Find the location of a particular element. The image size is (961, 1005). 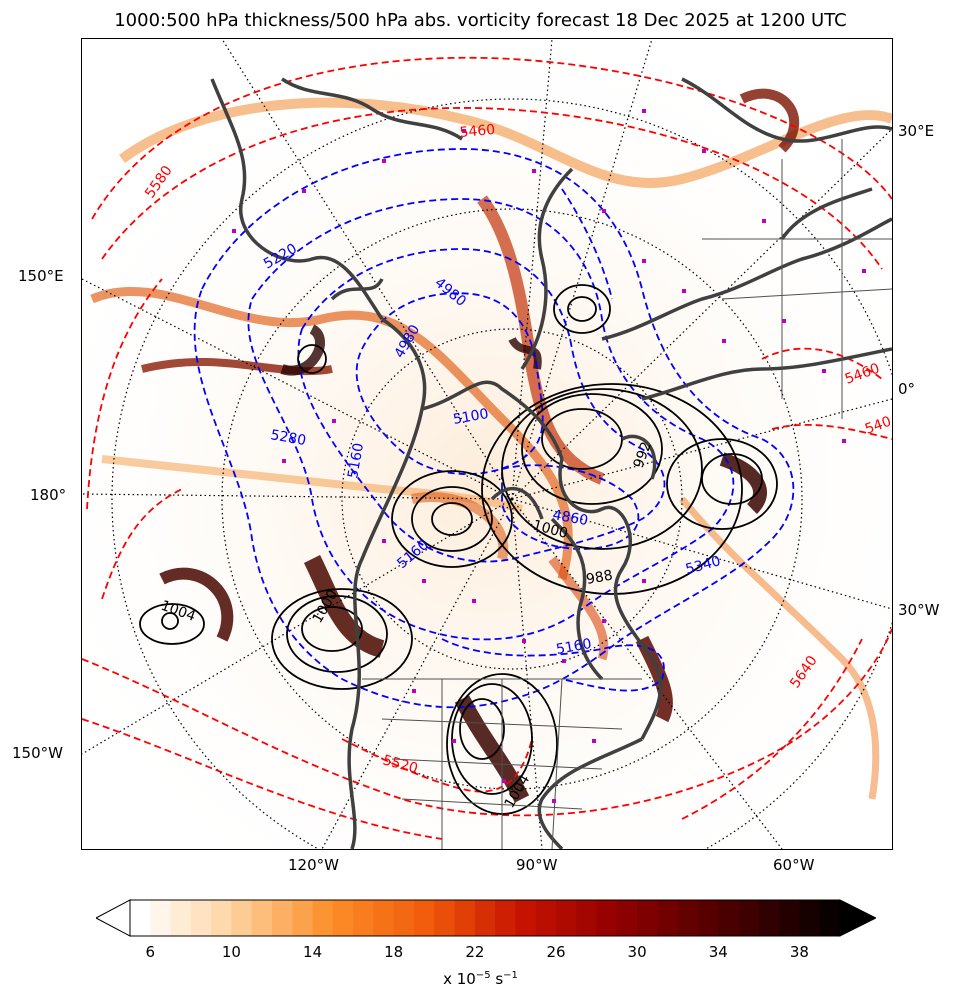

colorbar-ticks: 6 10 14 18 22 26 30 34 38 is located at coordinates (480, 953).